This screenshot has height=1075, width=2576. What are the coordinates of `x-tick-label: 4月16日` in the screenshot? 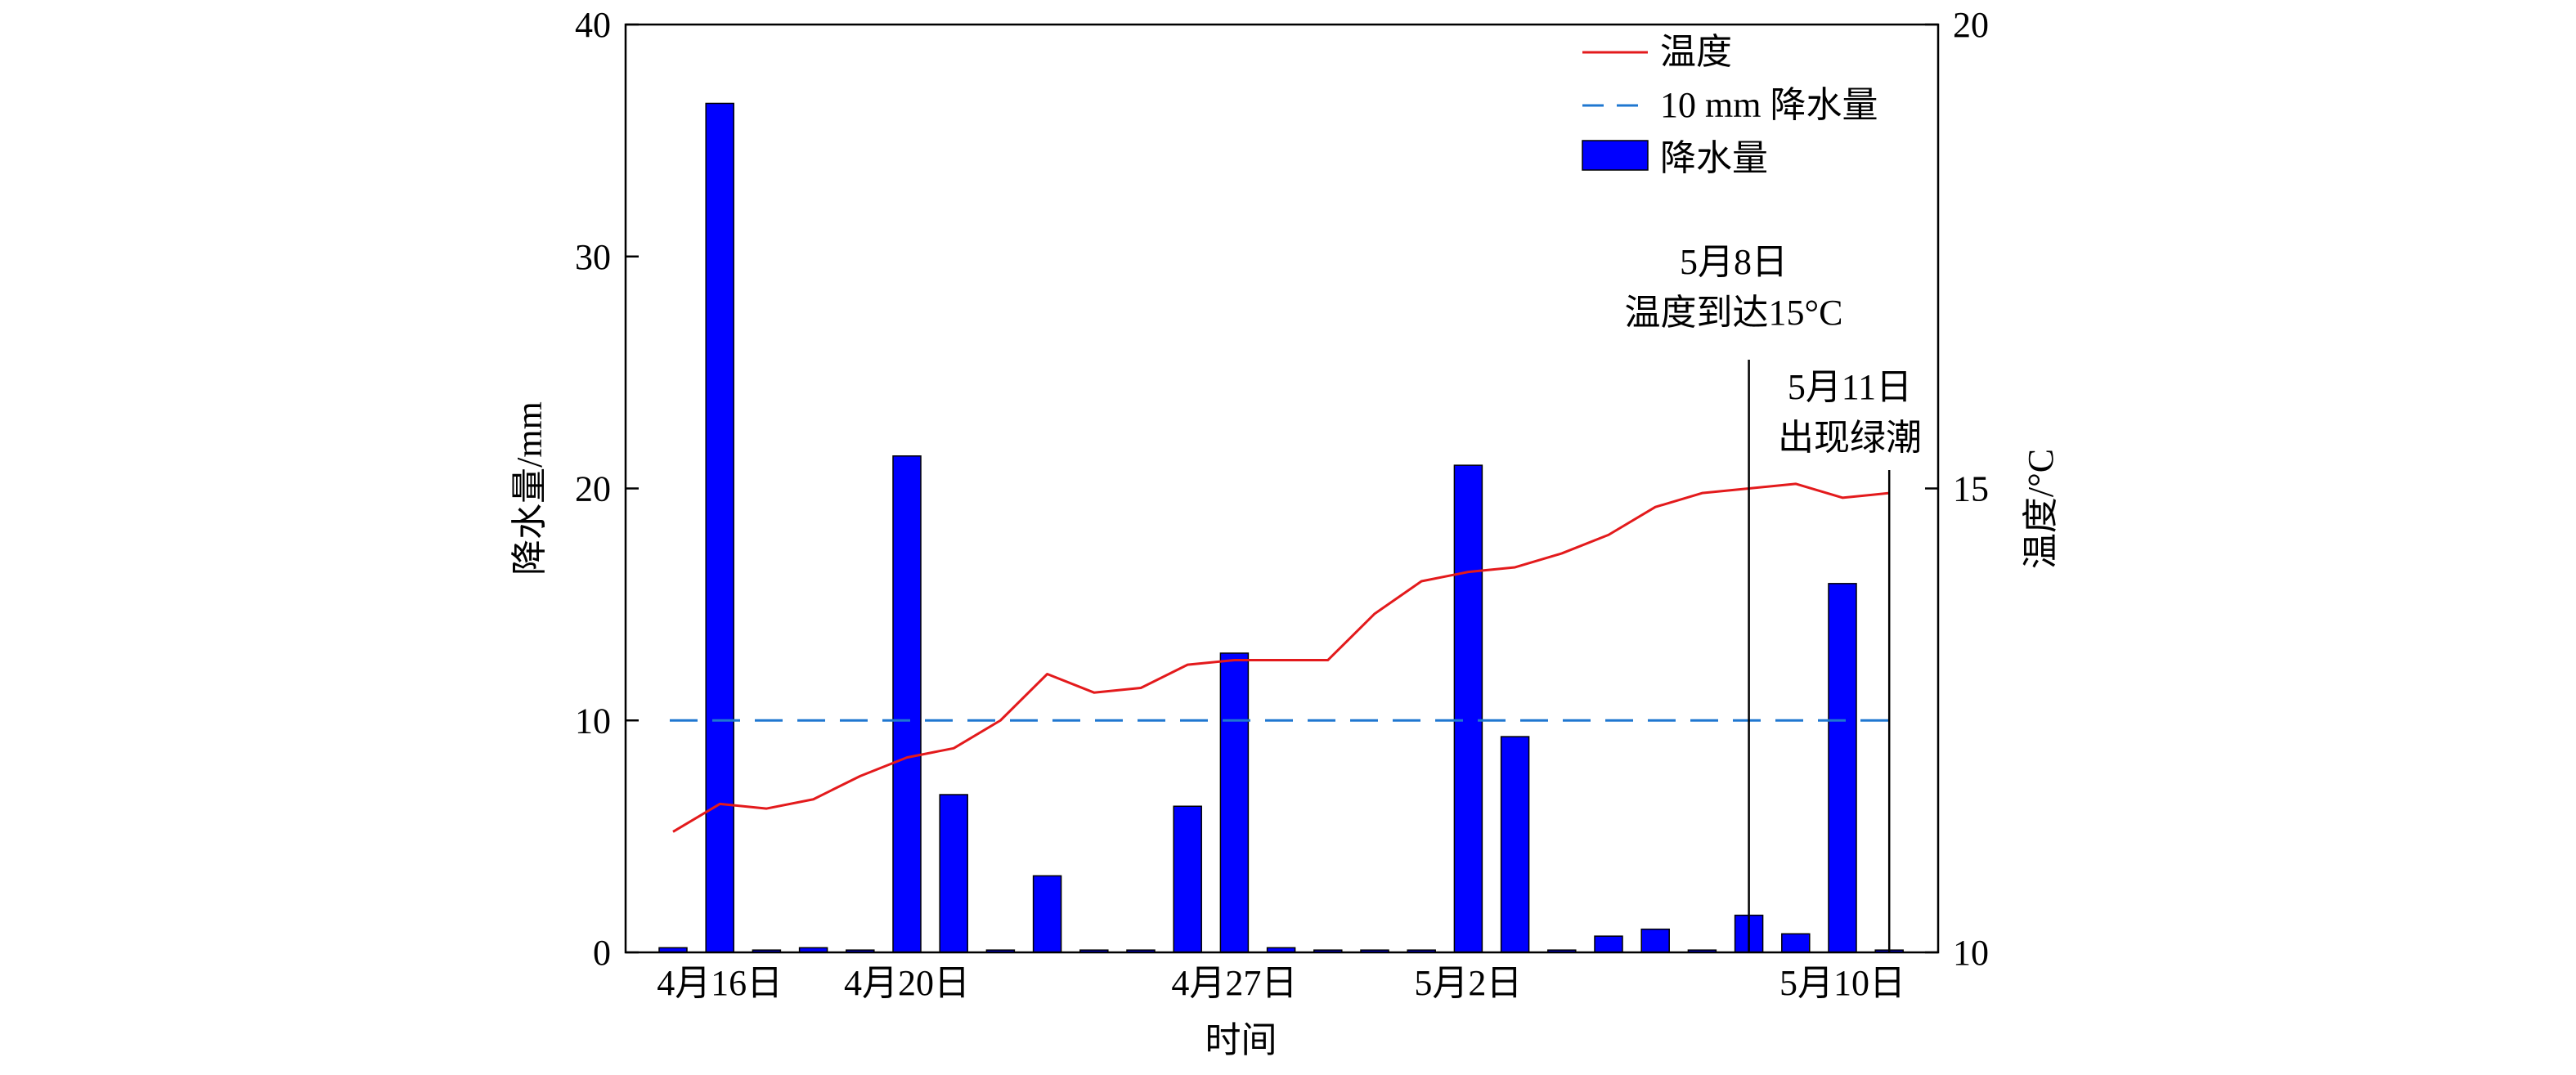 It's located at (720, 983).